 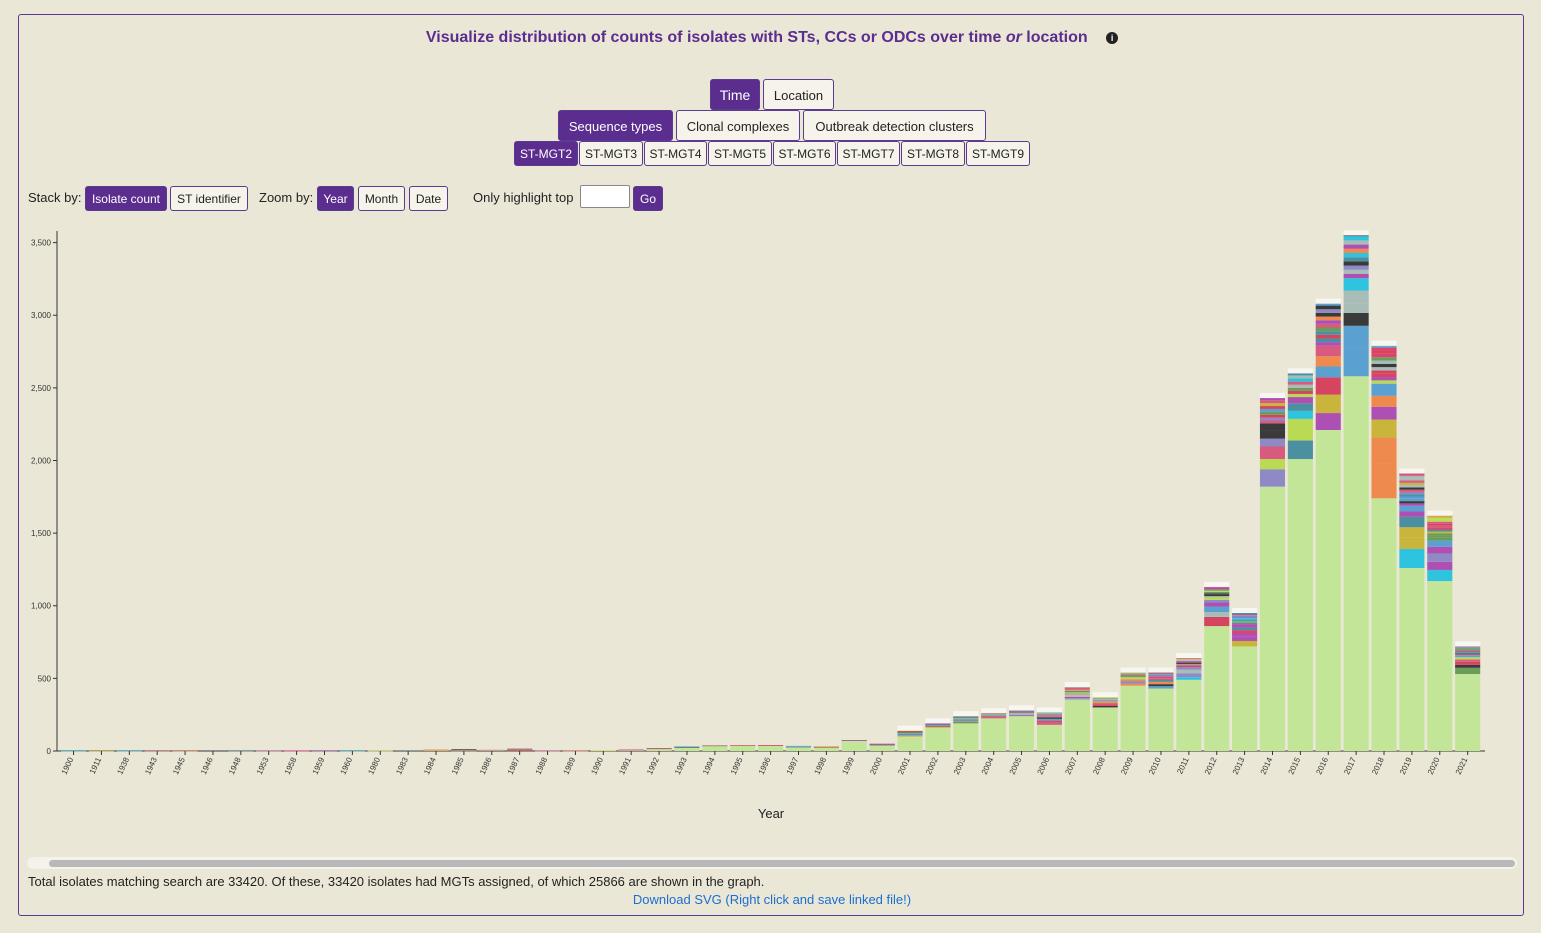 I want to click on tab-st-mgt3: ST-MGT3, so click(x=611, y=153).